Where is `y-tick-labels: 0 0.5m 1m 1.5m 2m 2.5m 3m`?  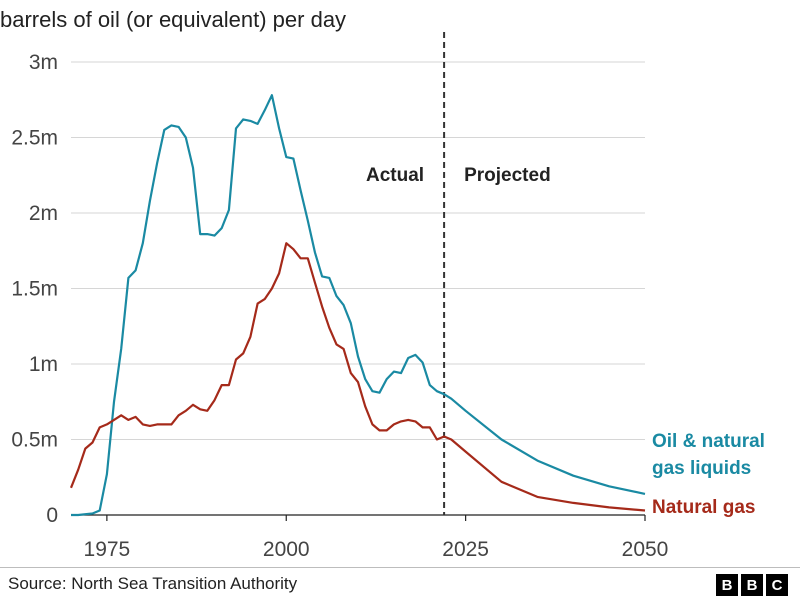 y-tick-labels: 0 0.5m 1m 1.5m 2m 2.5m 3m is located at coordinates (34, 289).